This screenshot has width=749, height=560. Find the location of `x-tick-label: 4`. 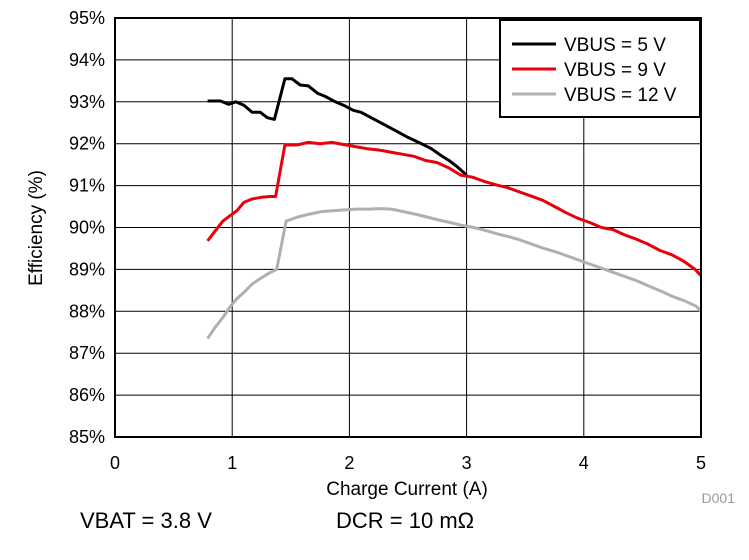

x-tick-label: 4 is located at coordinates (584, 463).